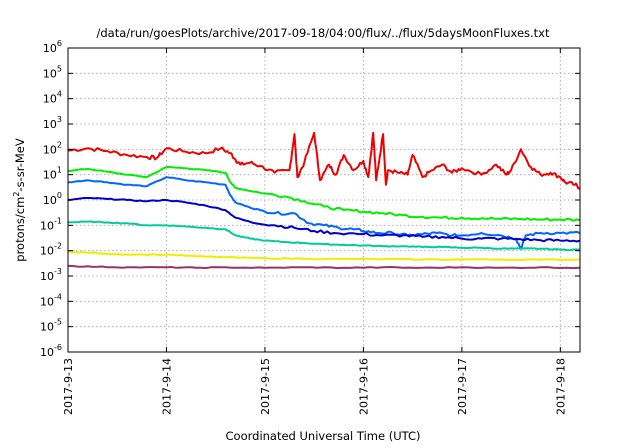 This screenshot has width=640, height=448. I want to click on y-tick-label: 10⁶, so click(52, 47).